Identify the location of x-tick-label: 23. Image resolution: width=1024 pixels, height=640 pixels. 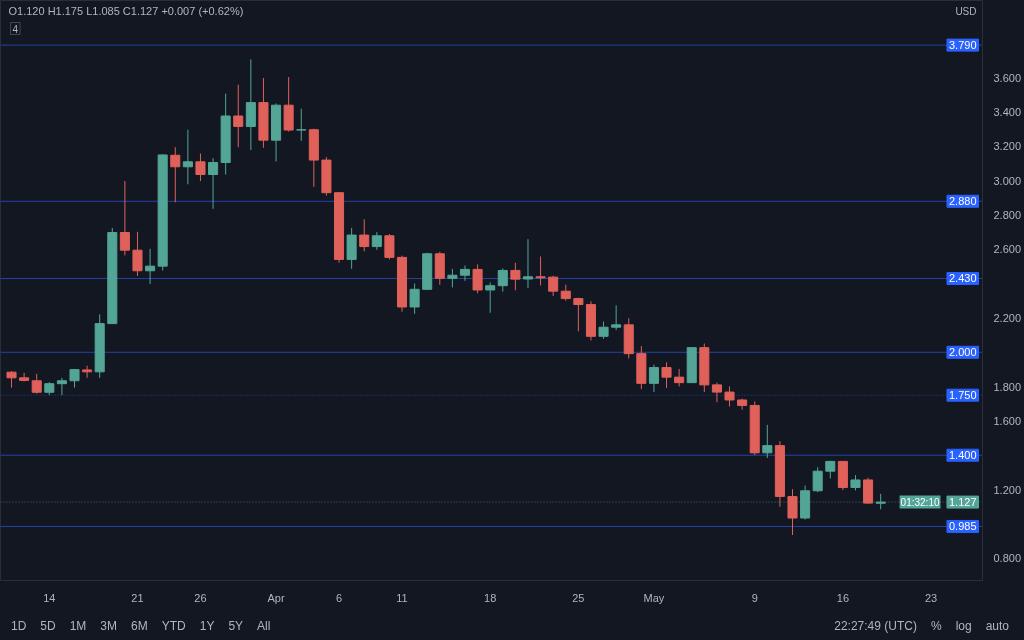
(931, 597).